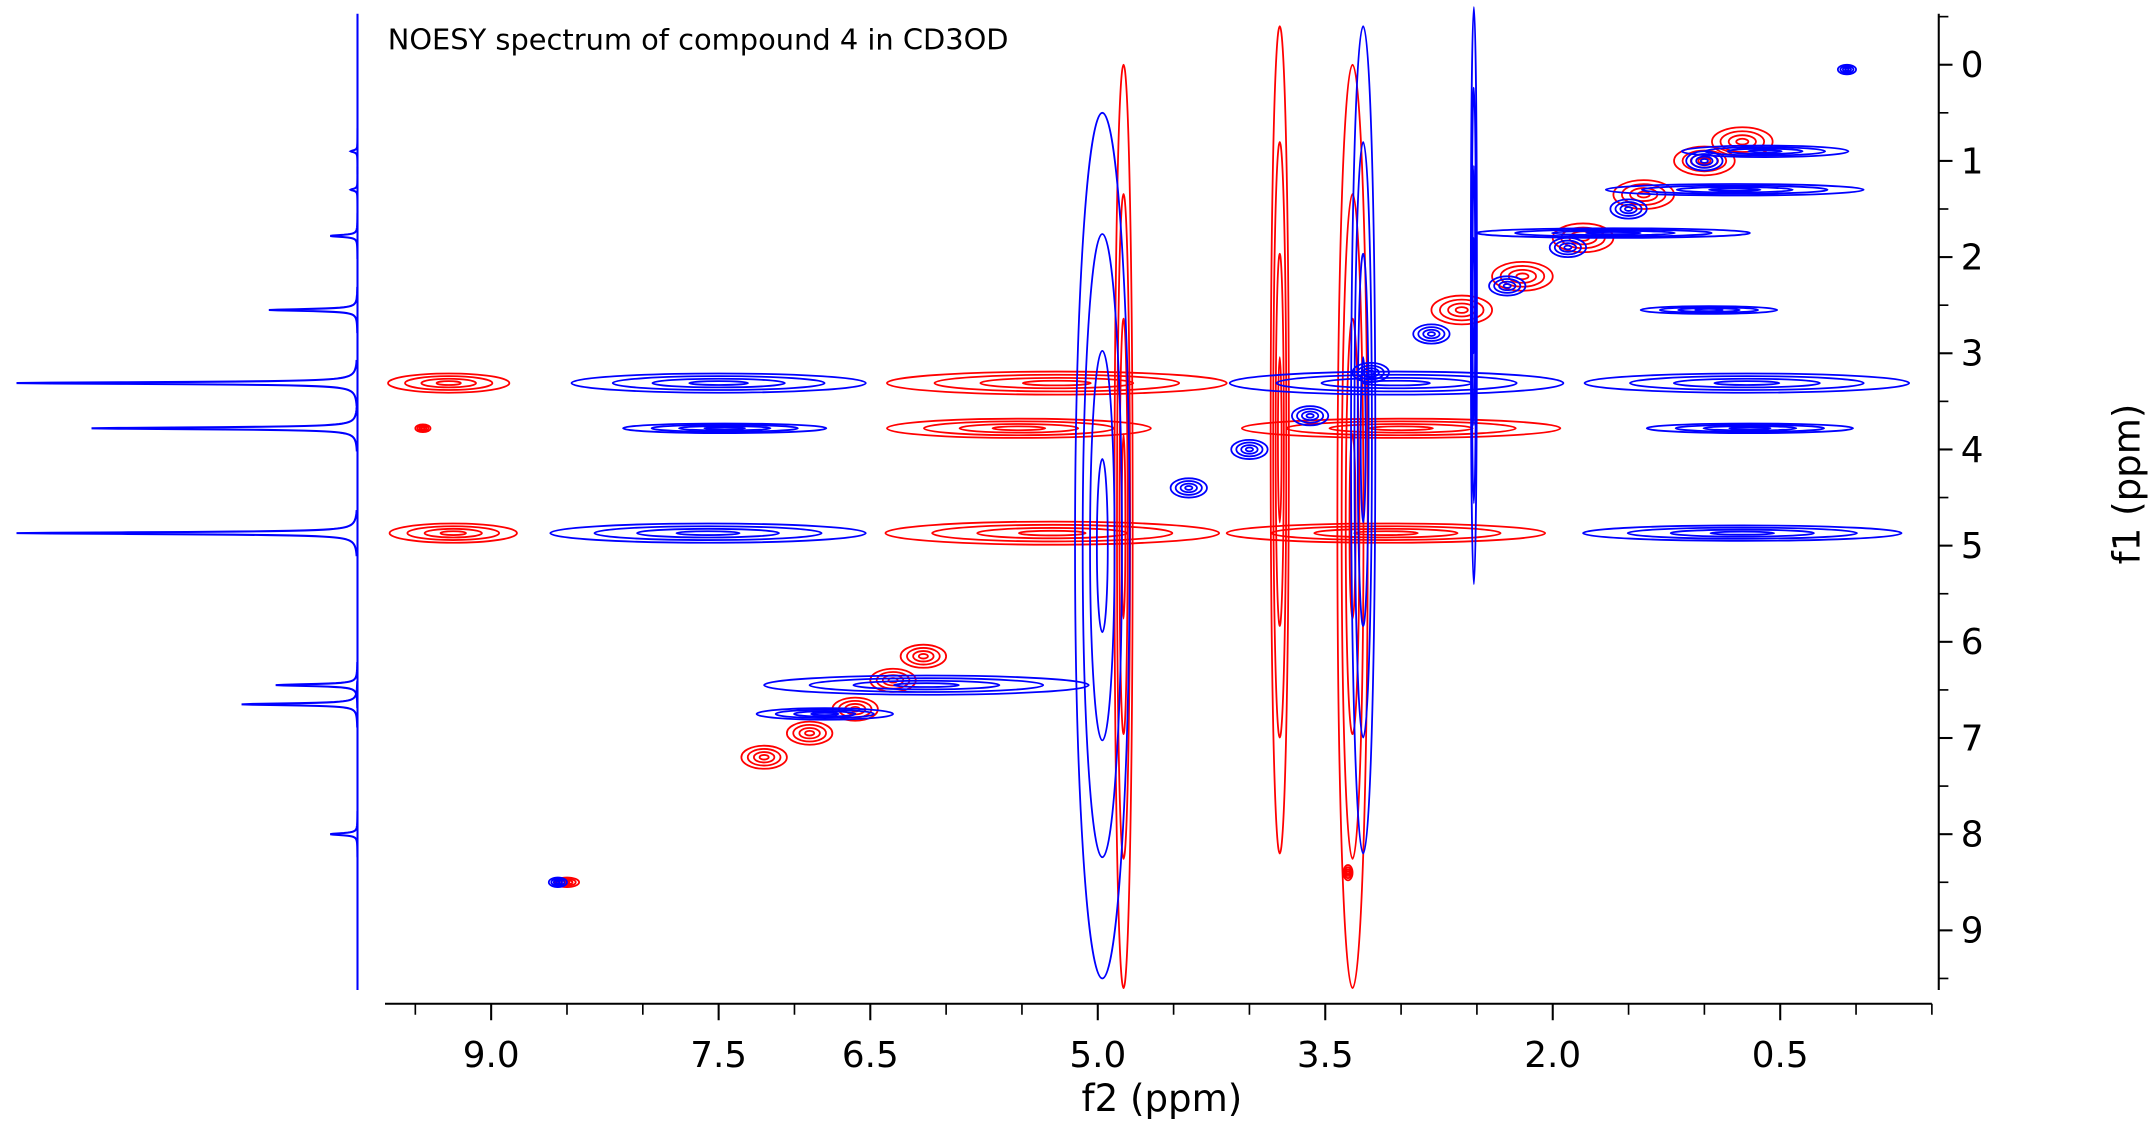  Describe the element at coordinates (1972, 642) in the screenshot. I see `y-tick-label: 6` at that location.